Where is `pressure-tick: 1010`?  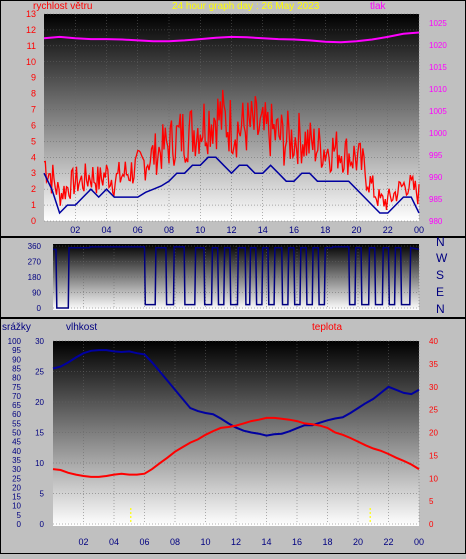
pressure-tick: 1010 is located at coordinates (438, 89).